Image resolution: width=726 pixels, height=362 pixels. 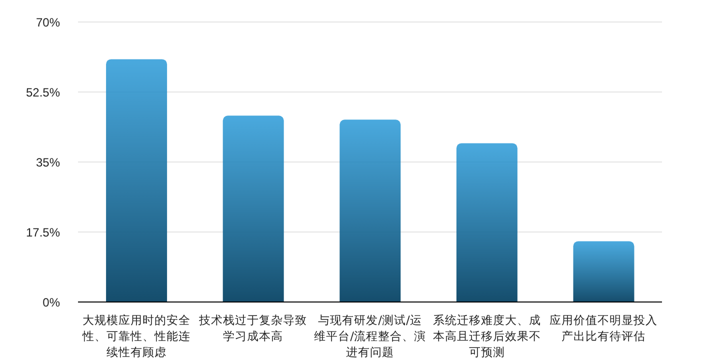 I want to click on y-tick-label: 0%, so click(x=51, y=302).